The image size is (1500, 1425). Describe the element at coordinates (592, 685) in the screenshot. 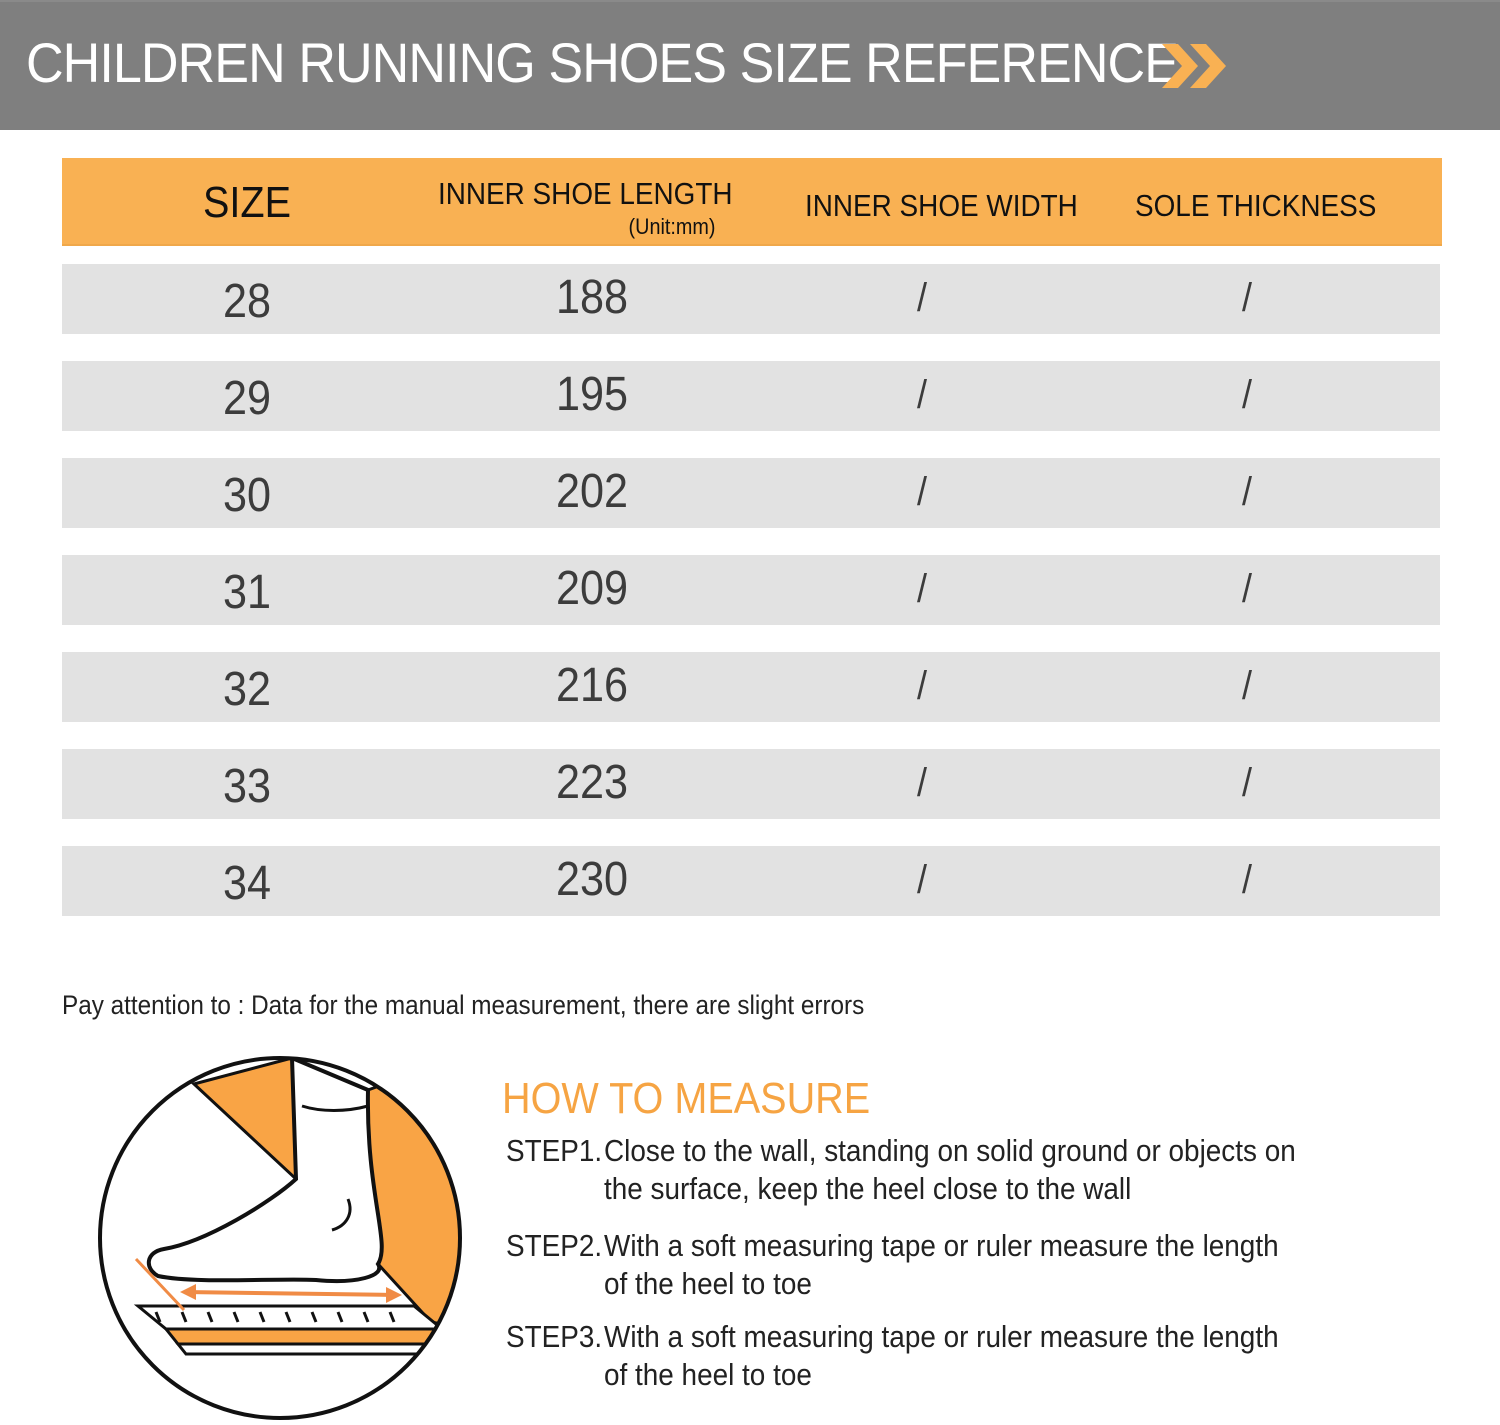

I see `cell-inner-length: 216` at that location.